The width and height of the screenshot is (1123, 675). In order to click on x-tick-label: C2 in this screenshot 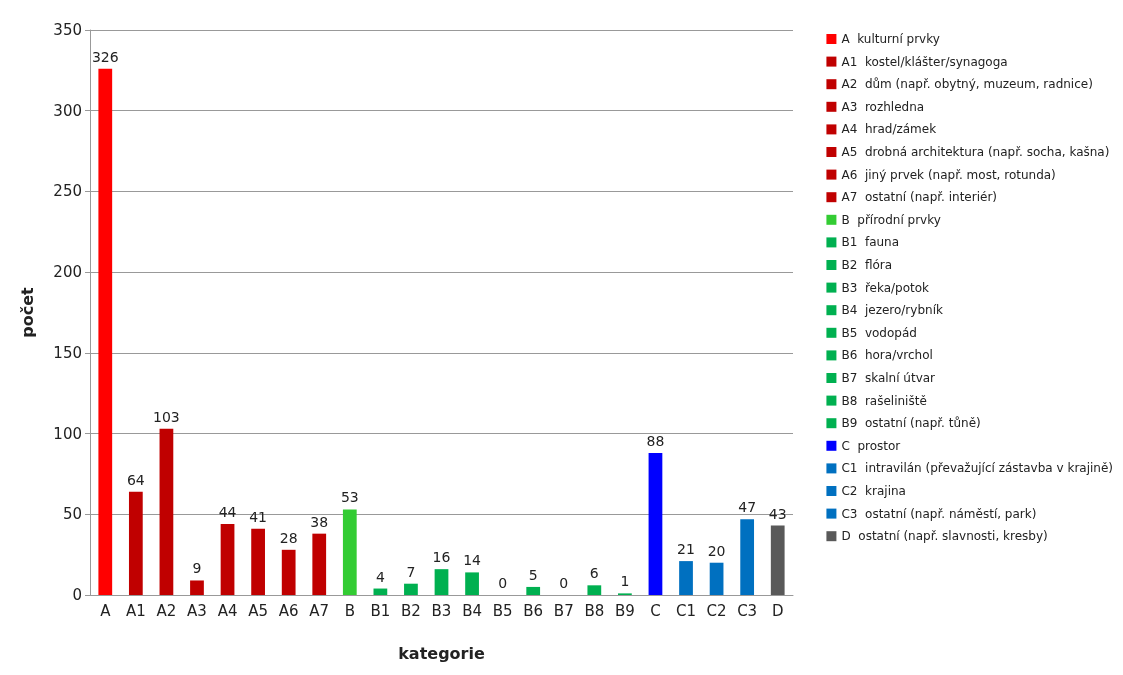, I will do `click(716, 610)`.